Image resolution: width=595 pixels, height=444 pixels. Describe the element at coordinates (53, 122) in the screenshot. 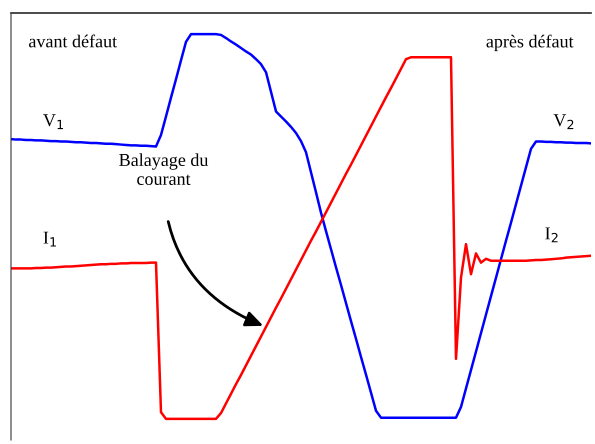

I see `annotation: V$_{1}$` at that location.